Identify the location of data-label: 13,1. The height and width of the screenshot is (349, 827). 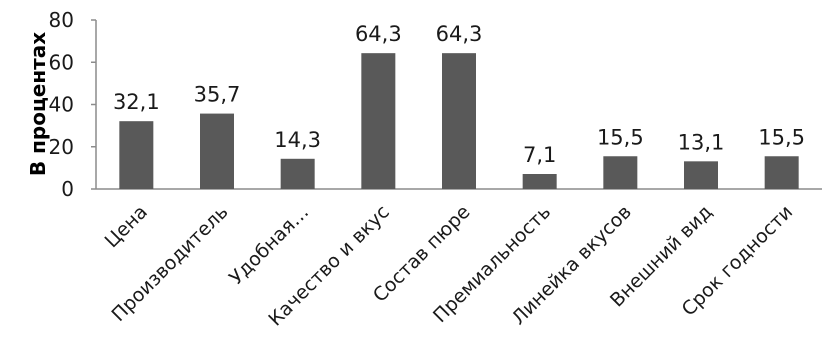
(701, 142).